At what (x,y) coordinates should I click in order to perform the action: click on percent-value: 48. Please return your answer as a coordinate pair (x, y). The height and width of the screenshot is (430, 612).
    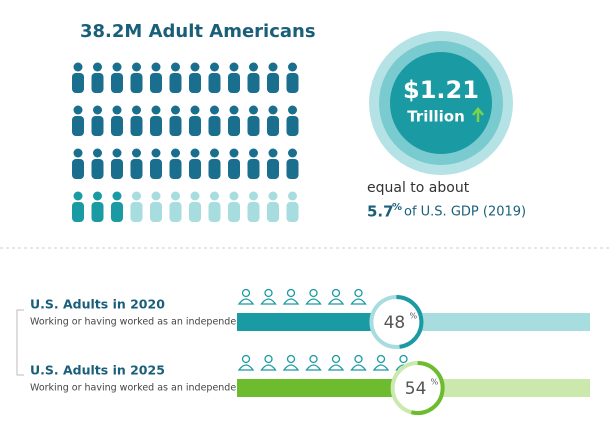
    Looking at the image, I should click on (395, 323).